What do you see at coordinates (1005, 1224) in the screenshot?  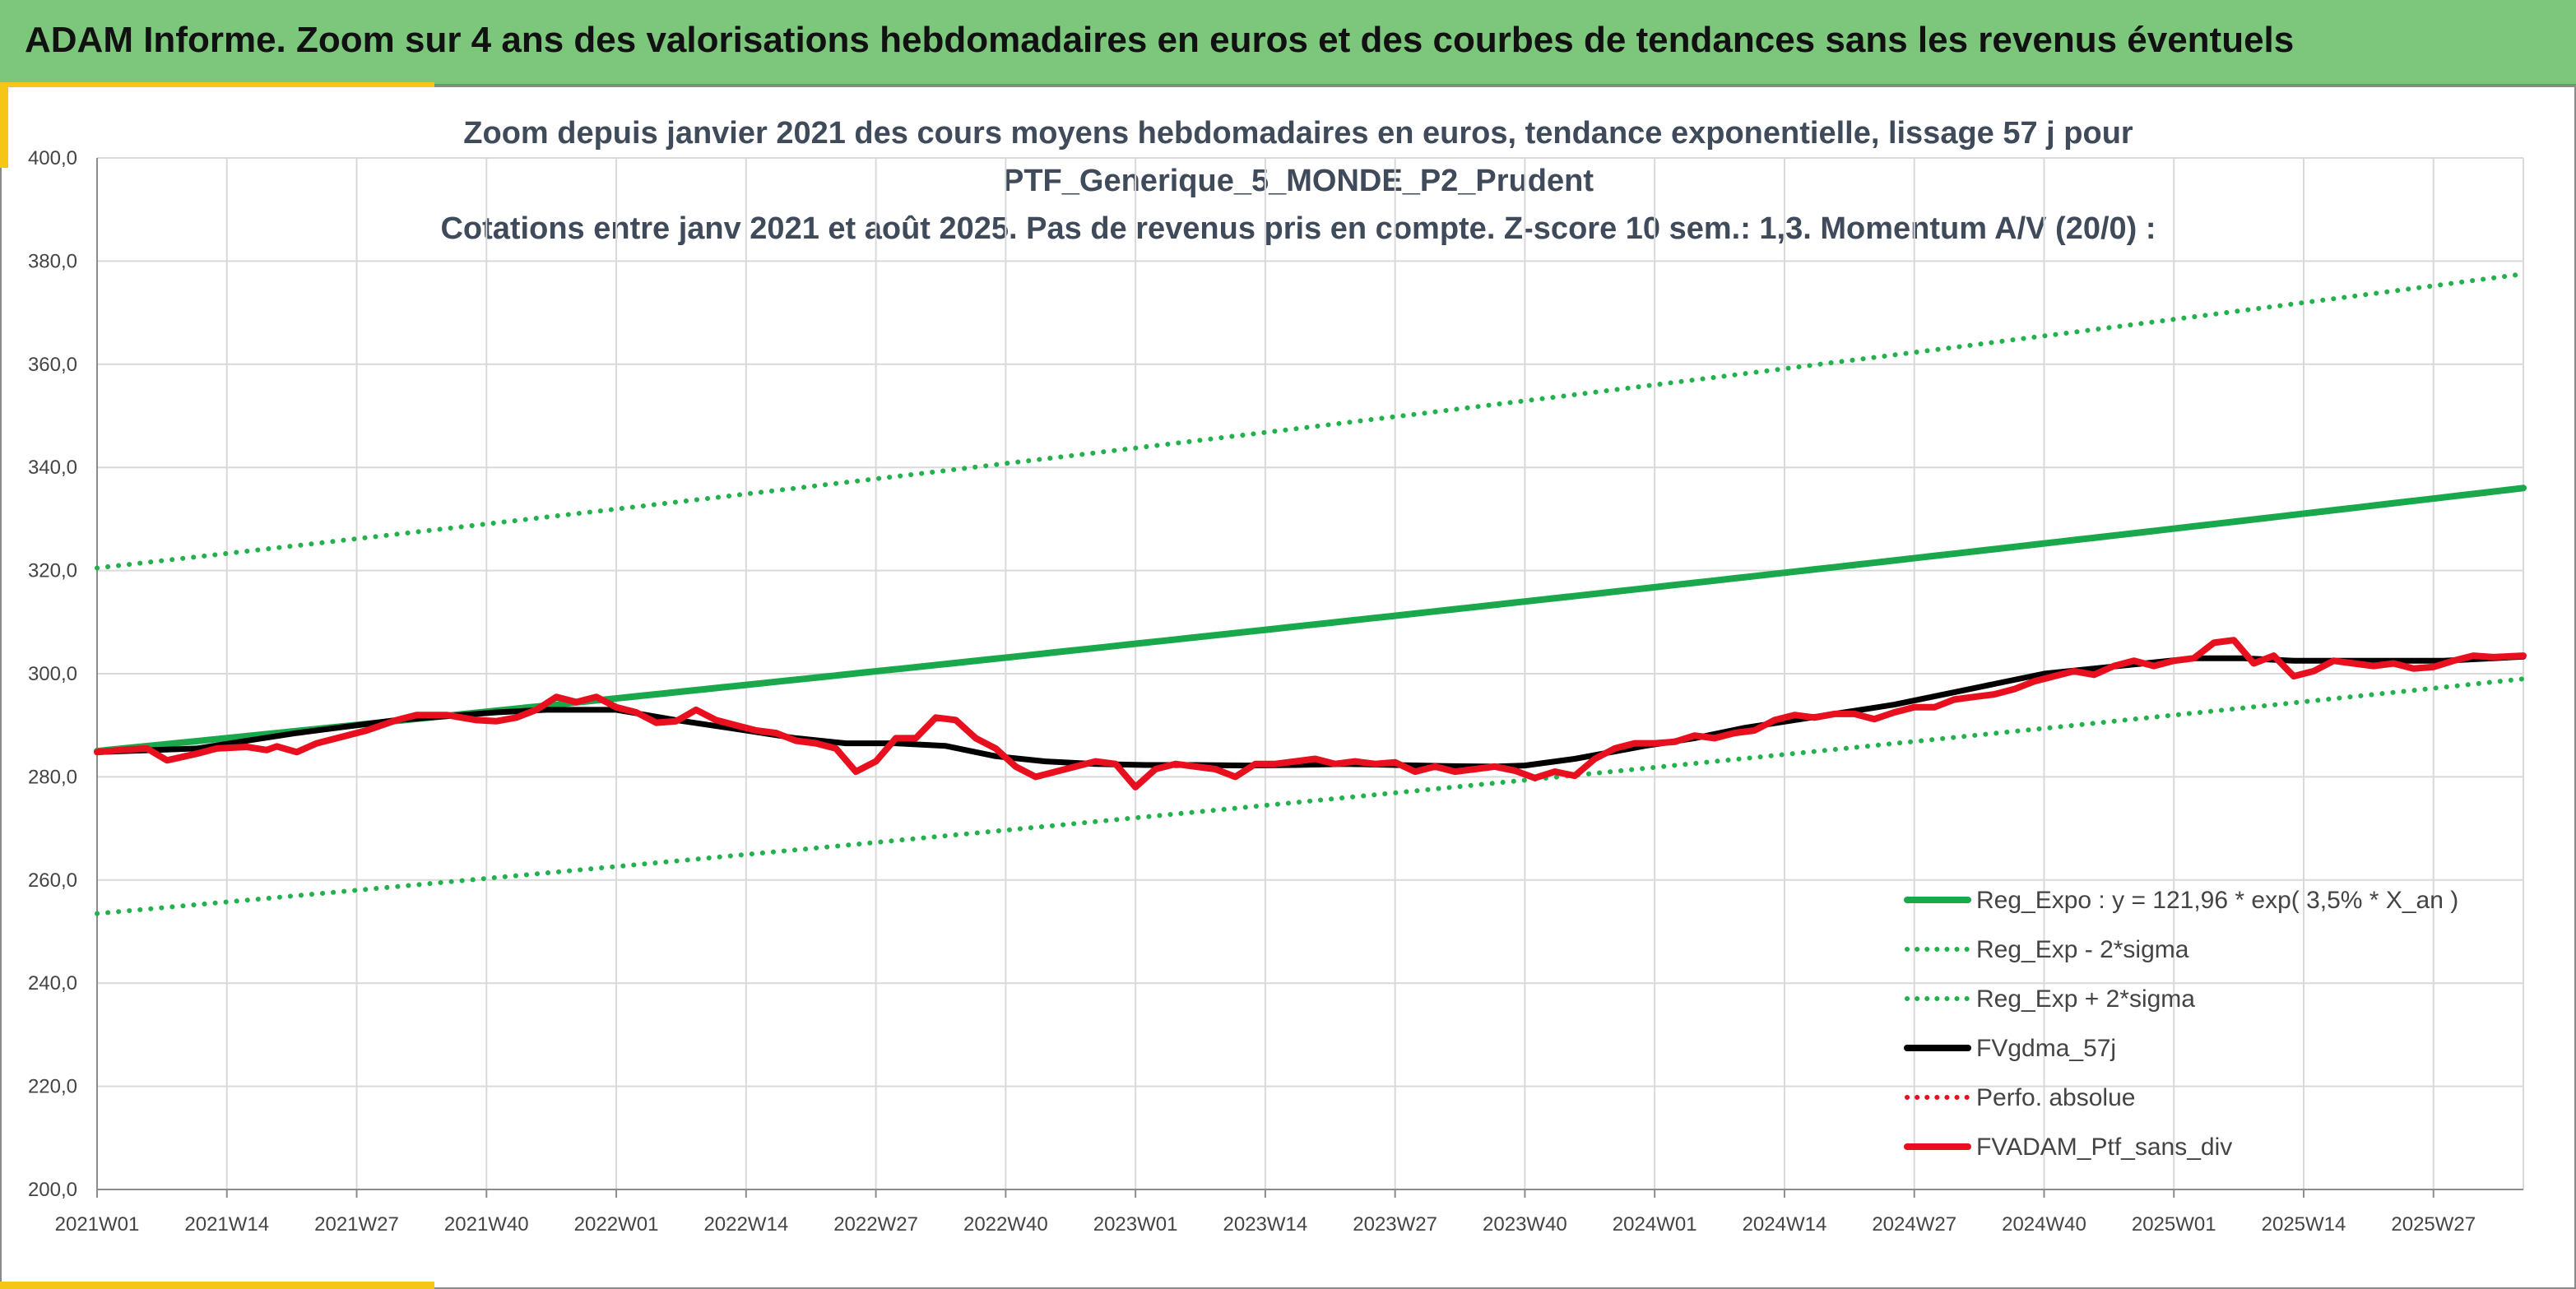 I see `x-tick-label: 2022W40` at bounding box center [1005, 1224].